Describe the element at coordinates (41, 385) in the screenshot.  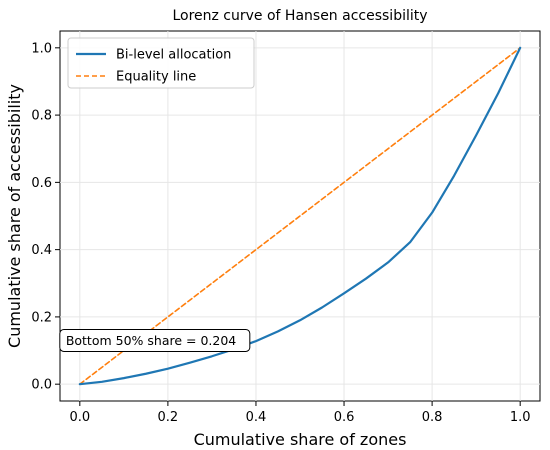
I see `y-tick-label: 0.0` at that location.